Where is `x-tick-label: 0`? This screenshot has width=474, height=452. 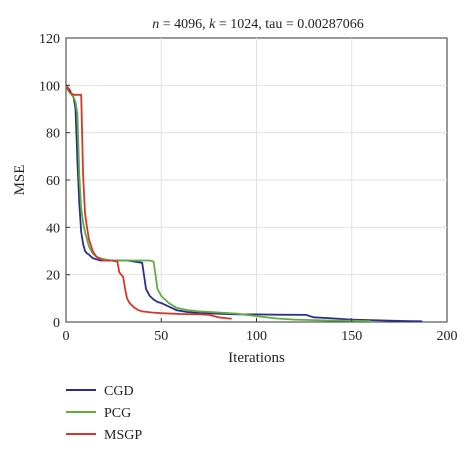
x-tick-label: 0 is located at coordinates (66, 336).